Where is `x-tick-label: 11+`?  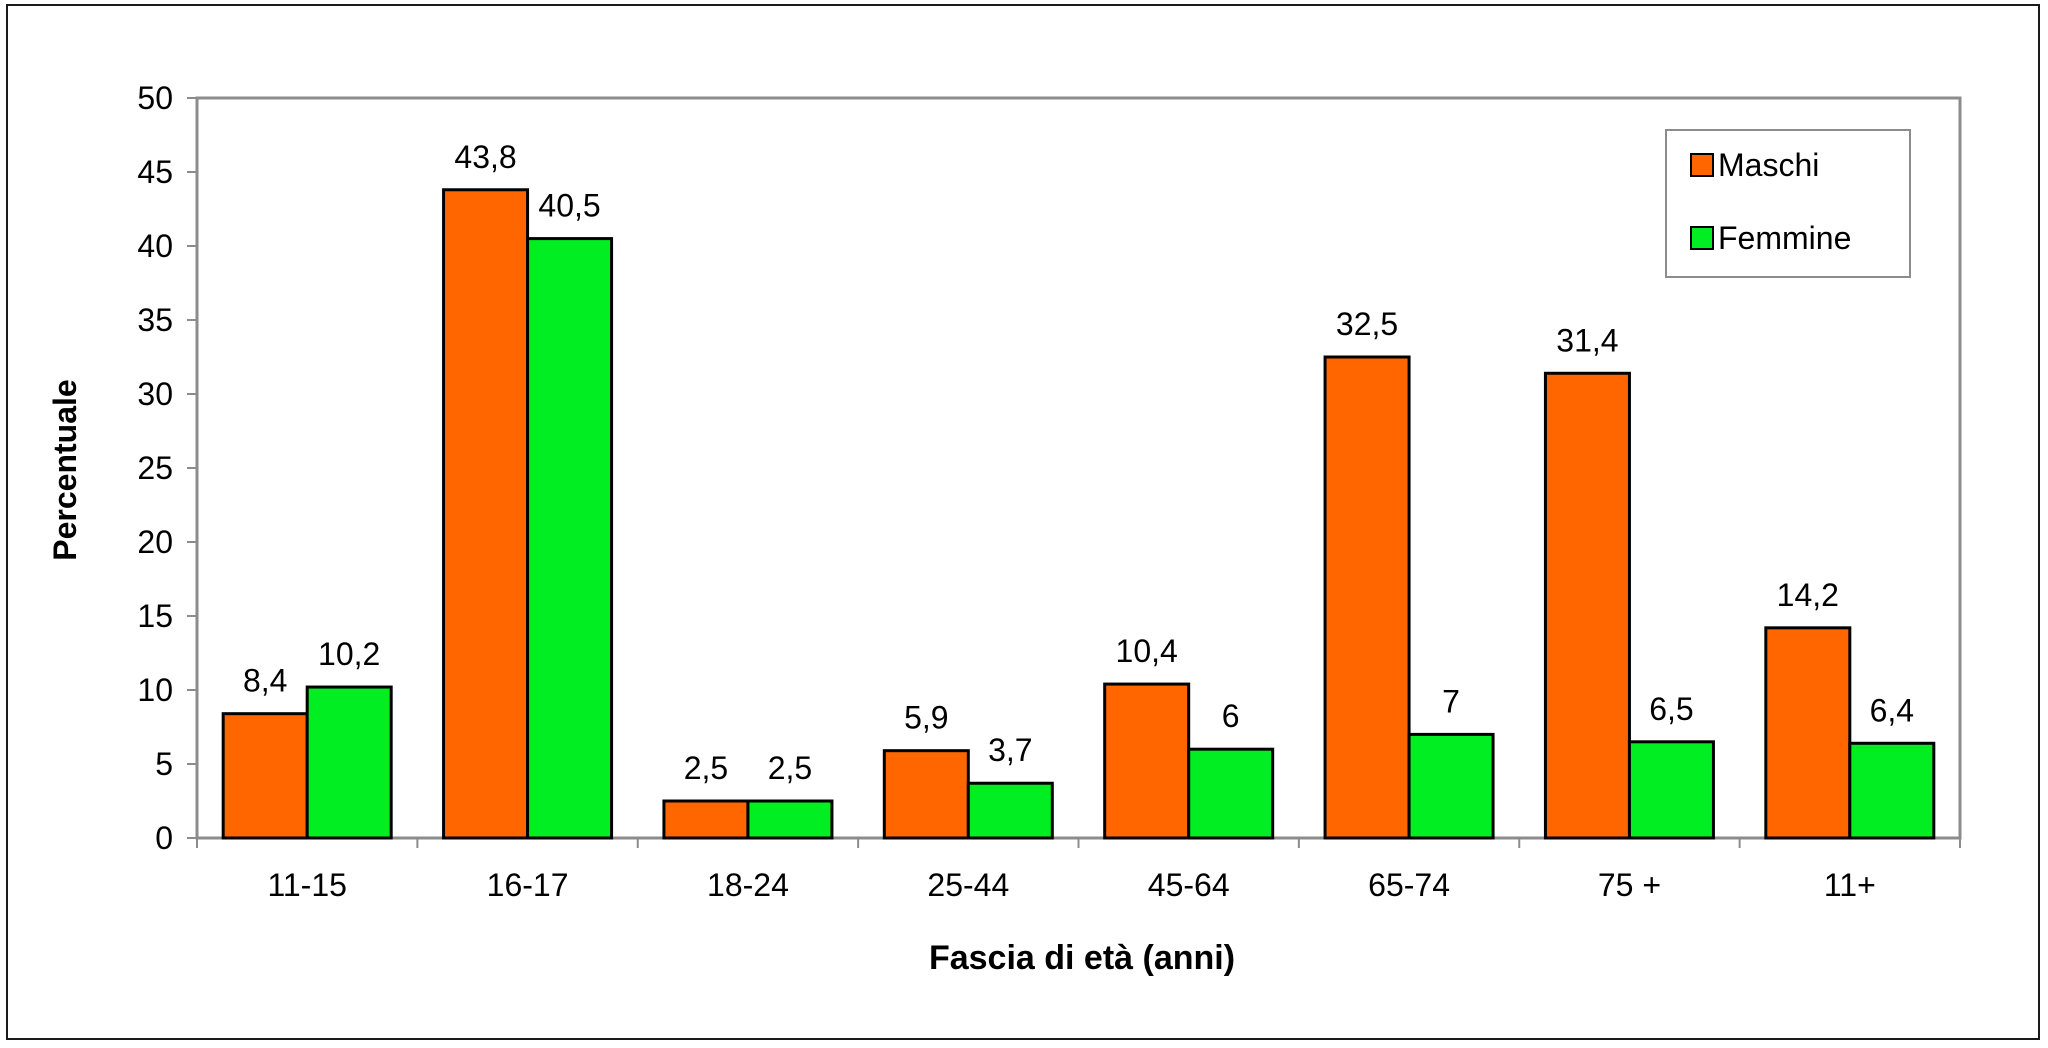 x-tick-label: 11+ is located at coordinates (1850, 885).